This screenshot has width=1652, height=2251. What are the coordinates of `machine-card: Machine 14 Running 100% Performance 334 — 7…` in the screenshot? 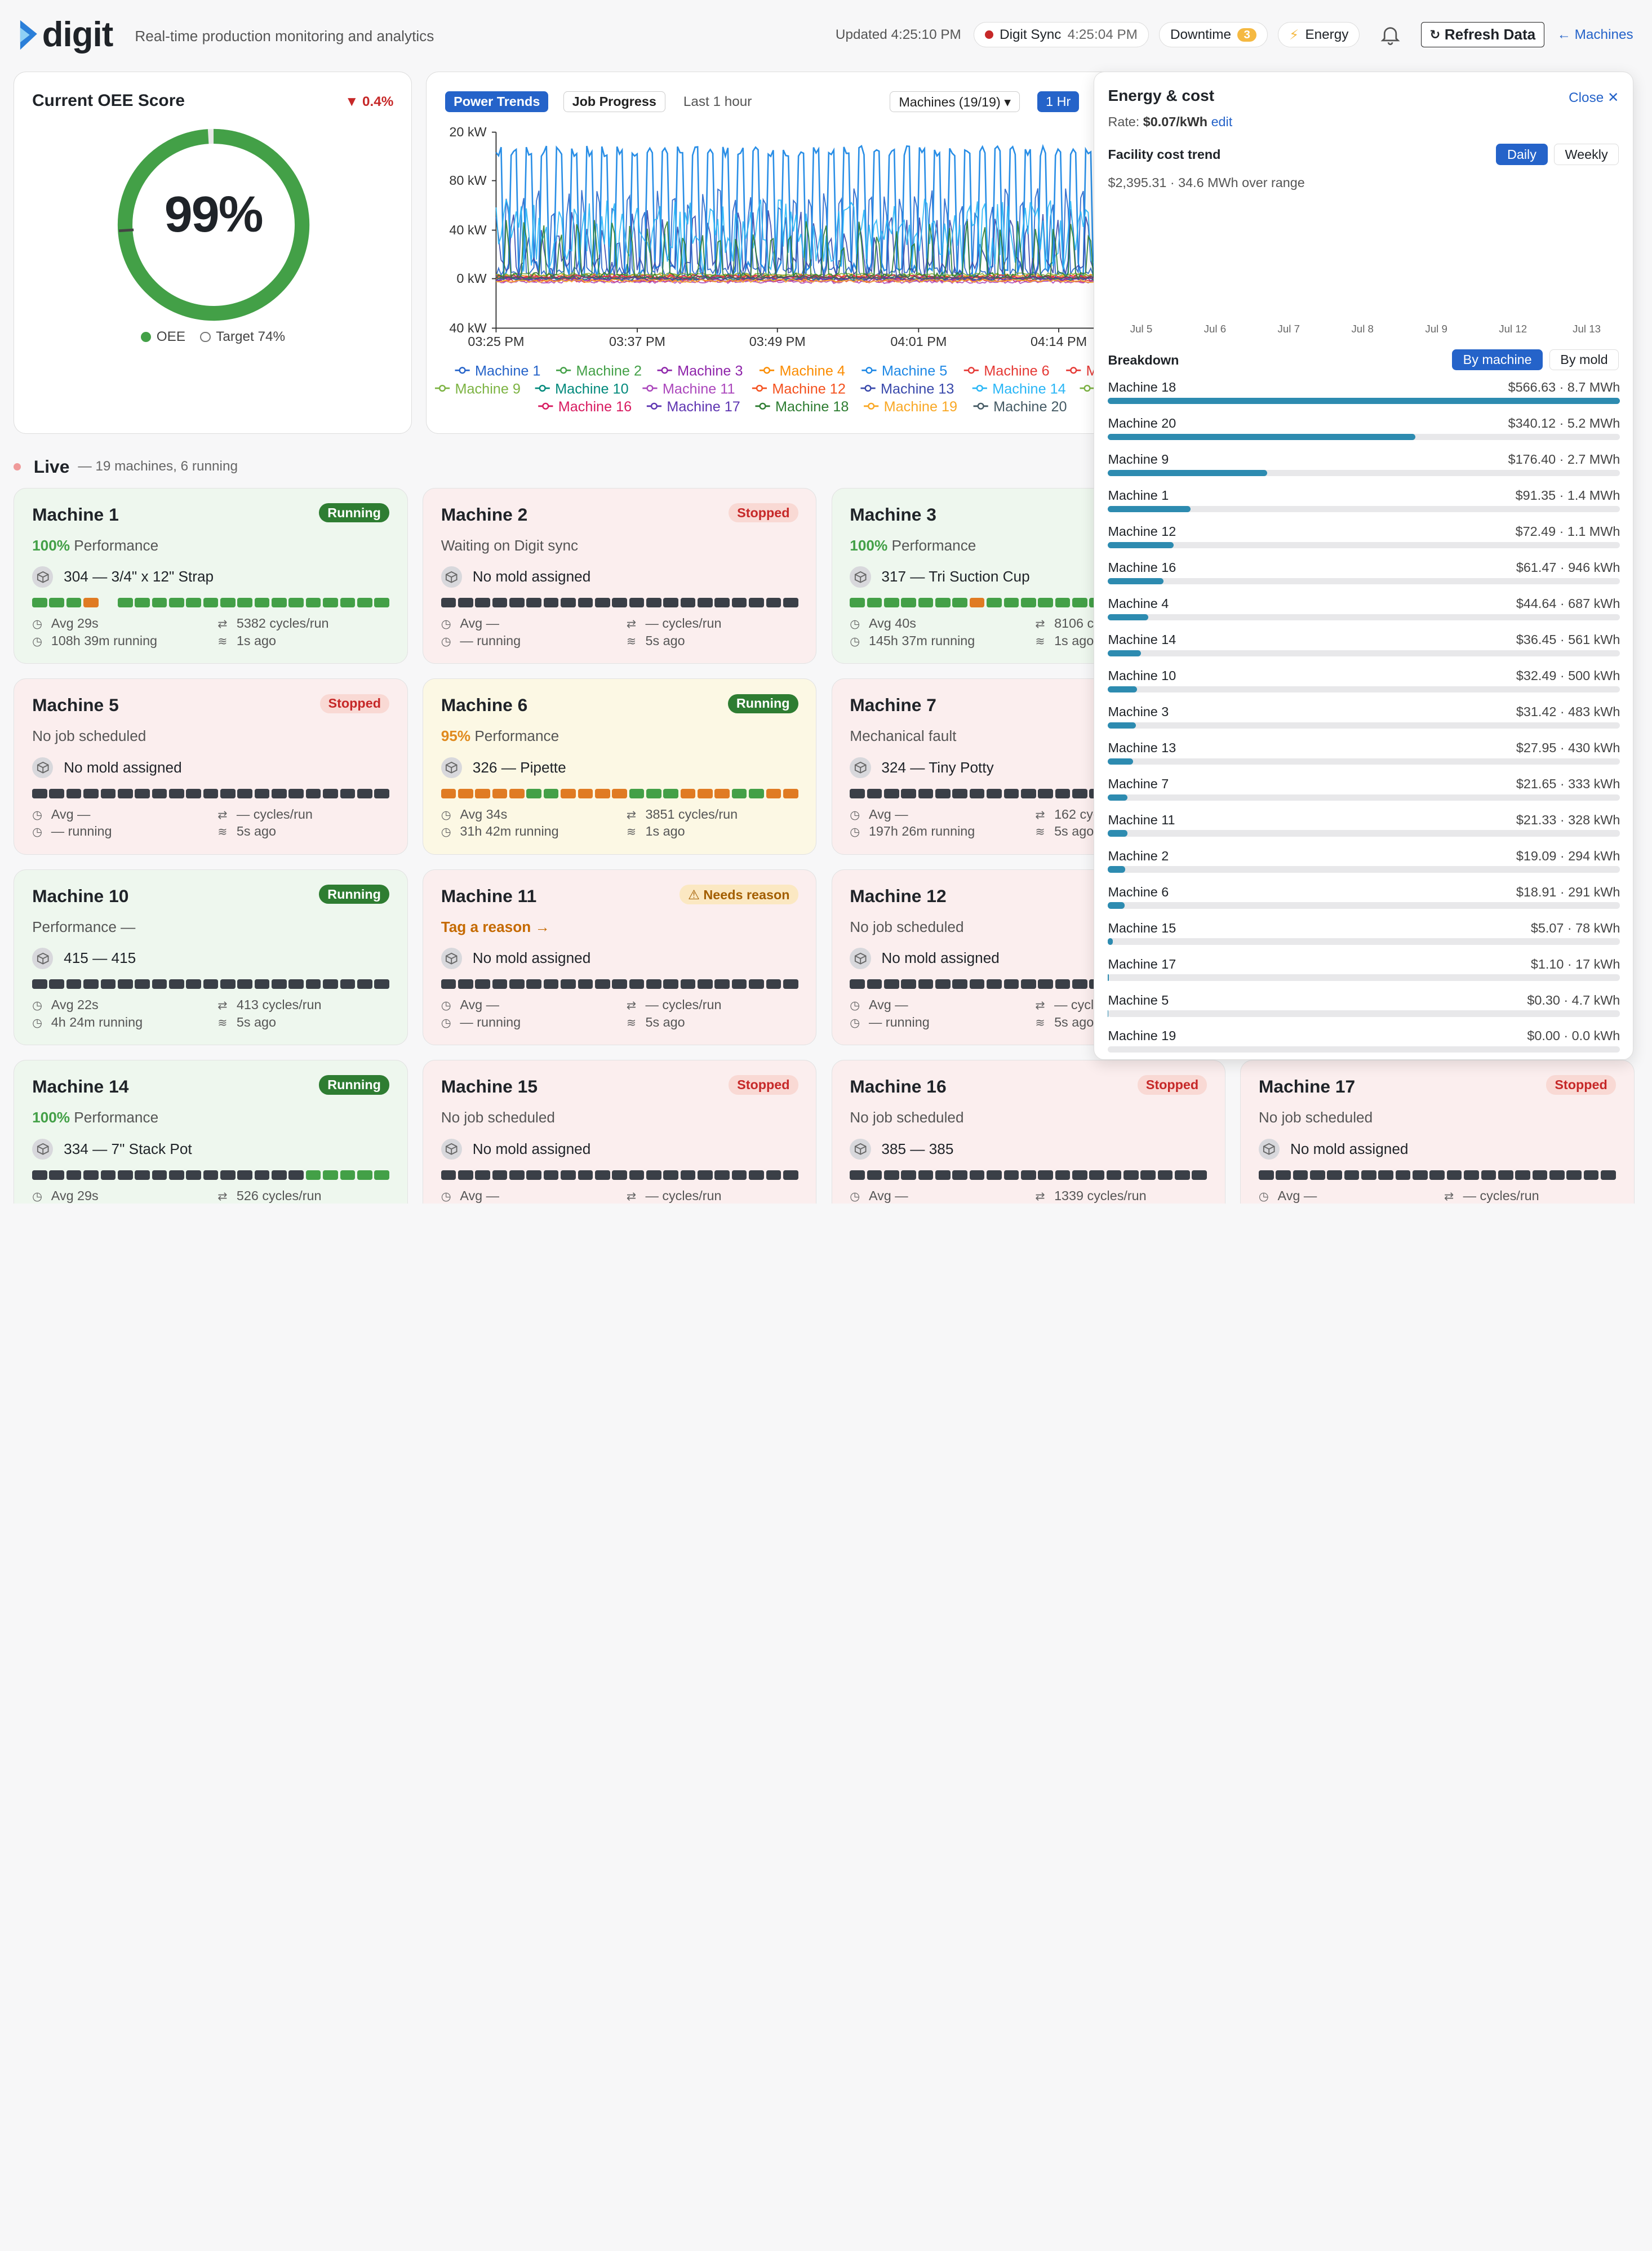 It's located at (211, 1132).